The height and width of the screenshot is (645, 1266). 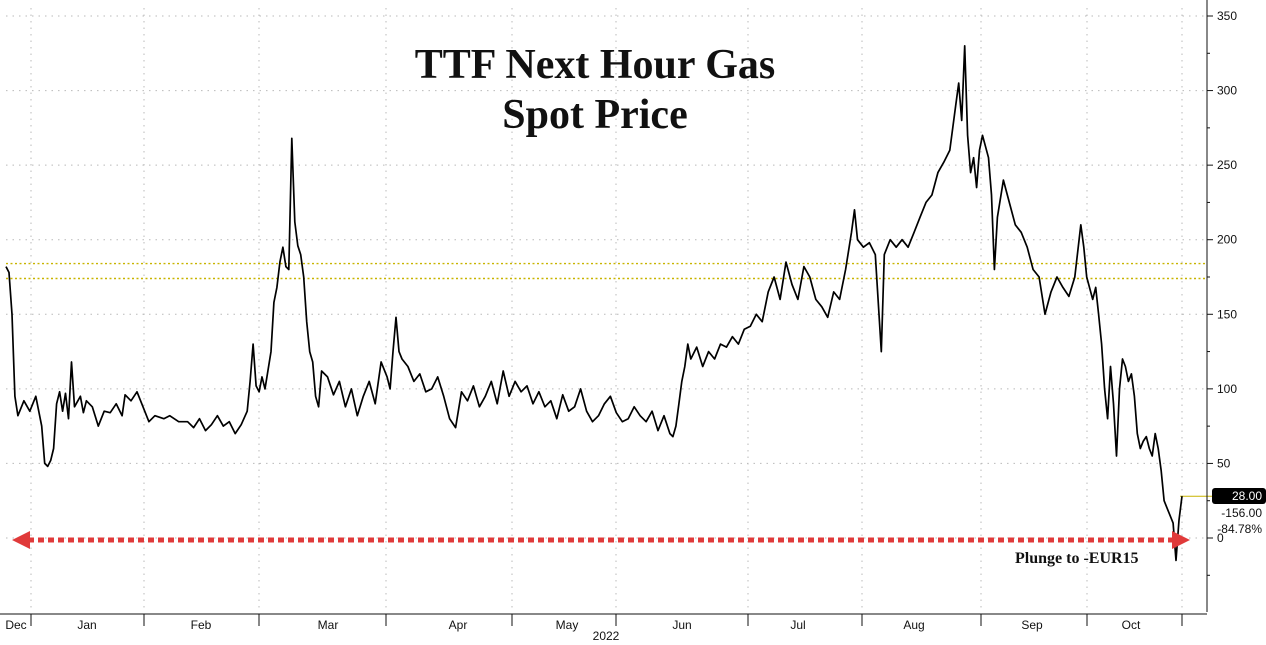 What do you see at coordinates (913, 625) in the screenshot?
I see `x-tick-label-aug: Aug` at bounding box center [913, 625].